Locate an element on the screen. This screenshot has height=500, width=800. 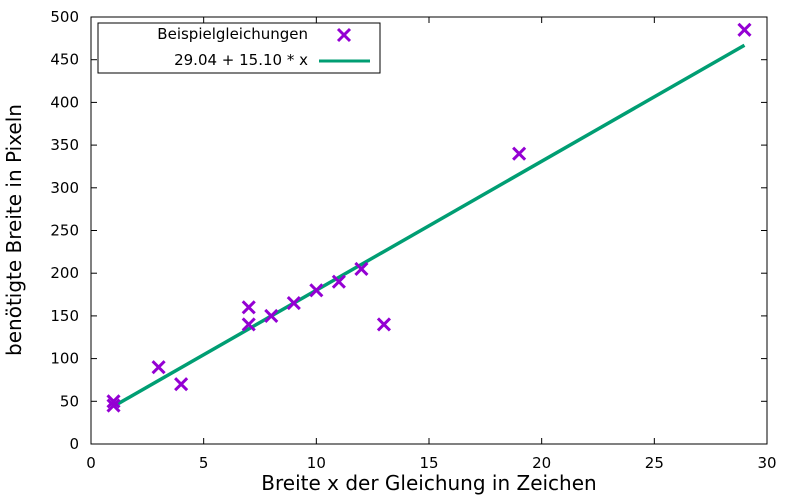
legend-label-scatter: Beispielgleichungen is located at coordinates (232, 34).